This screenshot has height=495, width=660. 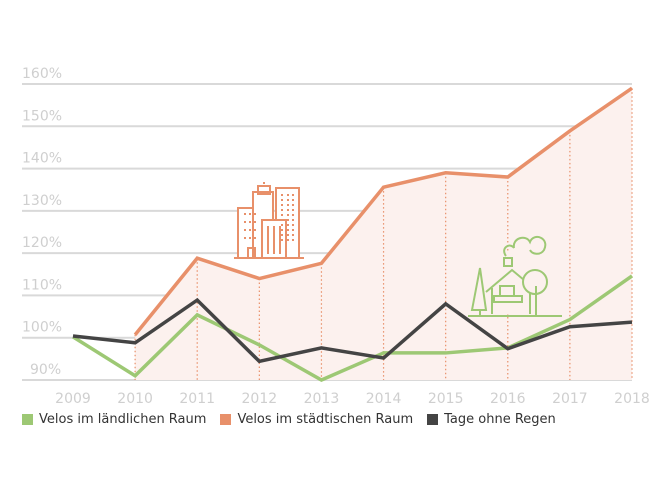 I want to click on x-tick-label: 2015, so click(x=446, y=399).